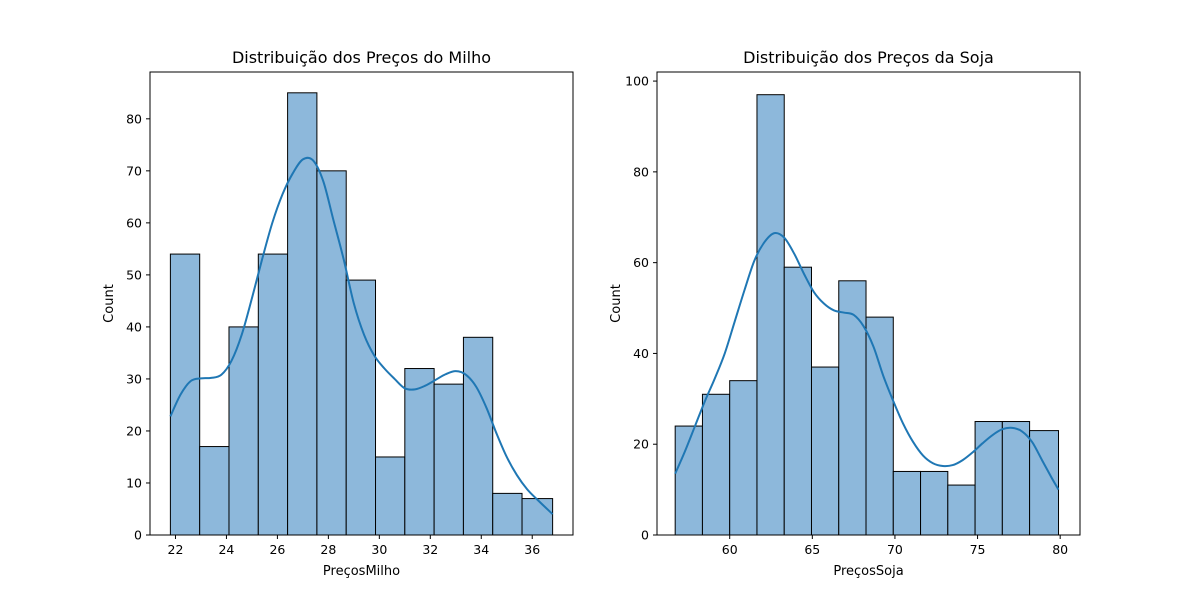 This screenshot has width=1200, height=604. Describe the element at coordinates (134, 170) in the screenshot. I see `y-tick-label: 70` at that location.